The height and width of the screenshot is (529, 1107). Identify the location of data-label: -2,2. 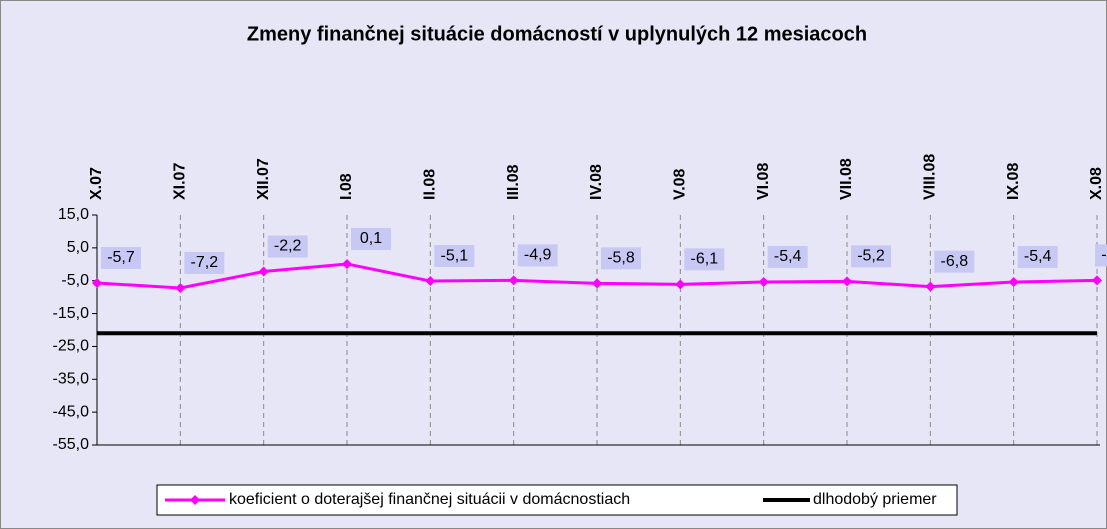
(287, 246).